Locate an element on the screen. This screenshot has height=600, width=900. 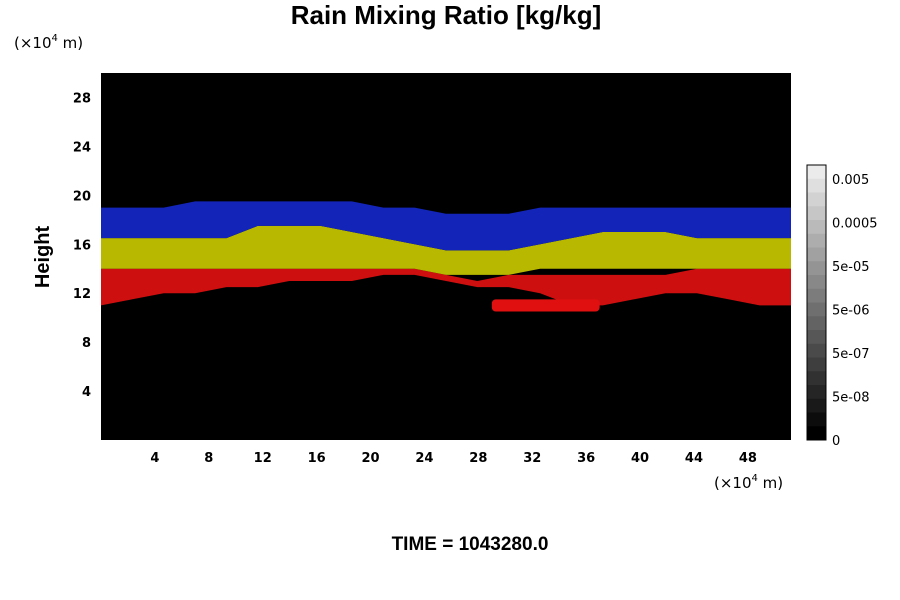
y-axis-ticks: 4 8 12 16 20 24 28 is located at coordinates (82, 245).